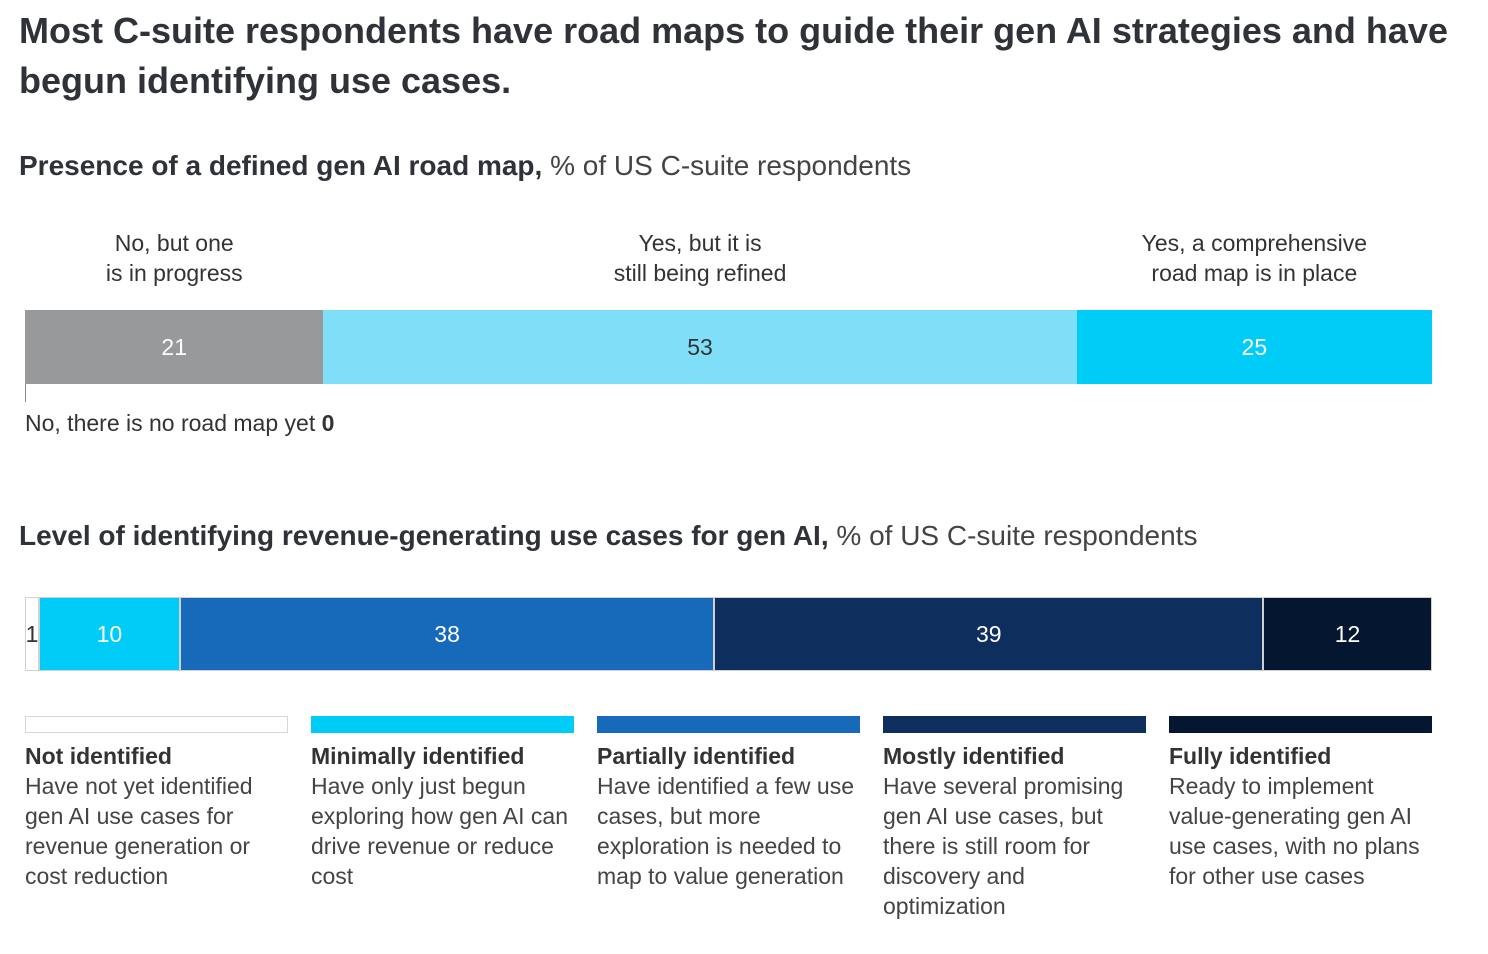 Image resolution: width=1488 pixels, height=954 pixels. I want to click on chart1-unit: % of US C-suite respondents, so click(731, 165).